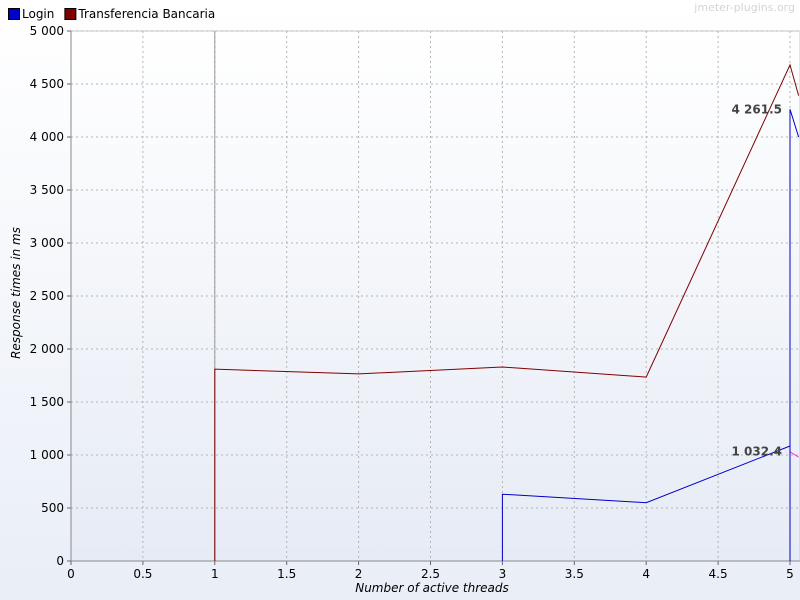 Image resolution: width=800 pixels, height=600 pixels. Describe the element at coordinates (47, 402) in the screenshot. I see `y-tick-label: 1 500` at that location.